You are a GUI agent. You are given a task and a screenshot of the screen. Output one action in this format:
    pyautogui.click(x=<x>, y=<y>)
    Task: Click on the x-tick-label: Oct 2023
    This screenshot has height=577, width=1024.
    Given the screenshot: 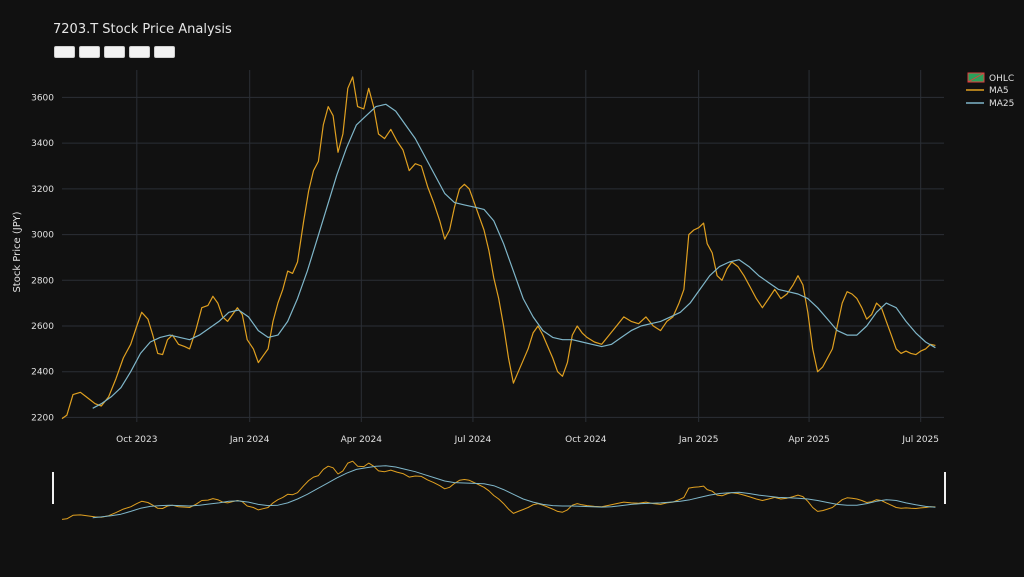 What is the action you would take?
    pyautogui.click(x=136, y=440)
    